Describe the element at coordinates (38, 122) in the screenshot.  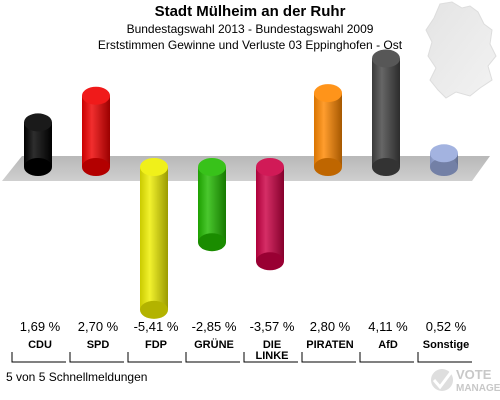
I see `bar-top-cdu` at that location.